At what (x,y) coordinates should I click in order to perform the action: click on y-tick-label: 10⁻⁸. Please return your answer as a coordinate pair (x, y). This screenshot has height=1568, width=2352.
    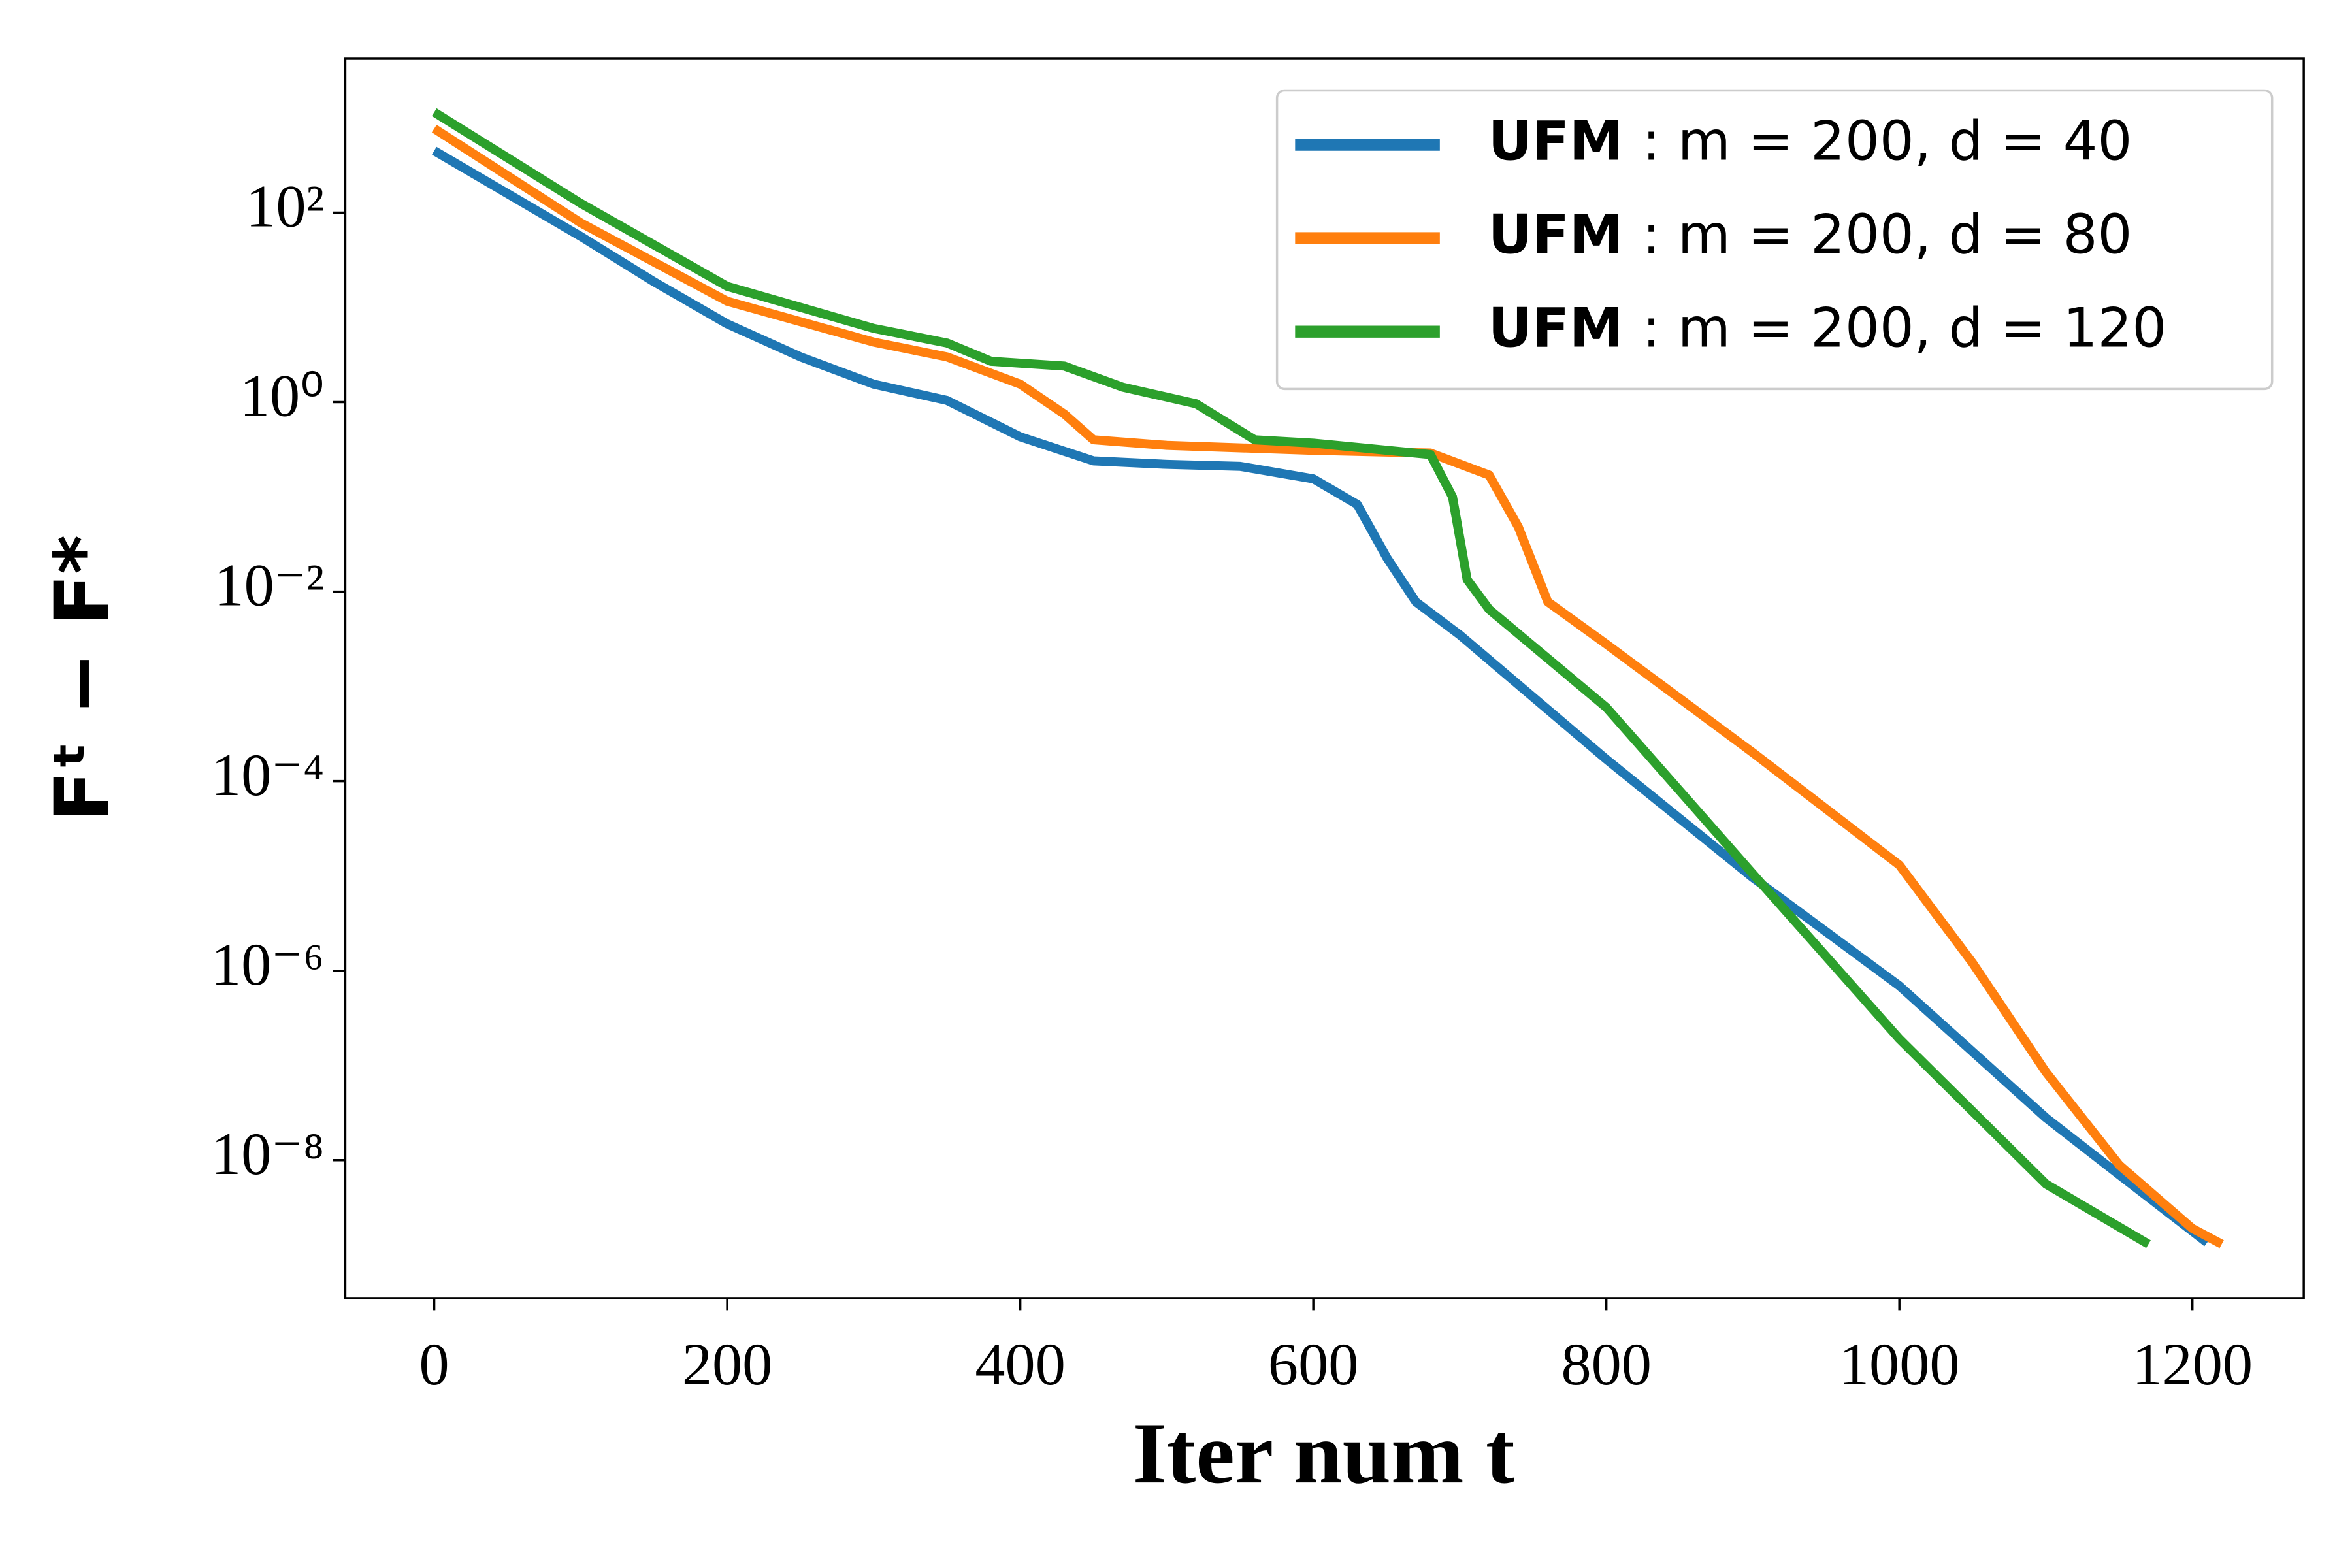
    Looking at the image, I should click on (267, 1153).